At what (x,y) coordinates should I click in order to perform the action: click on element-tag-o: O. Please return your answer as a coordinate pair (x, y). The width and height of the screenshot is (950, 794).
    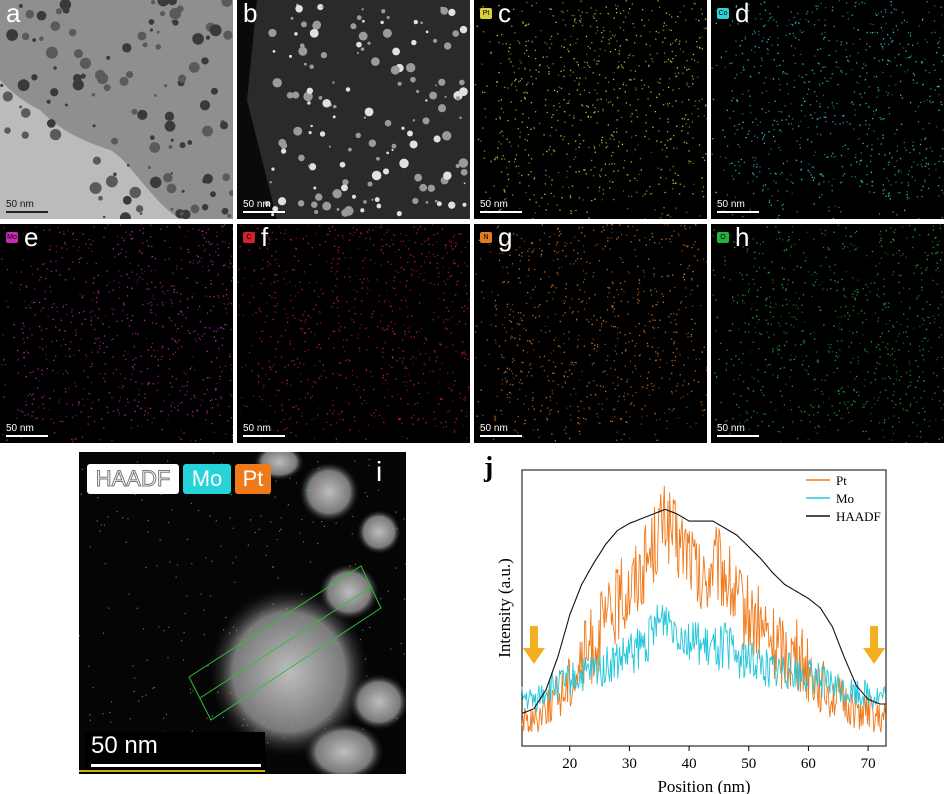
    Looking at the image, I should click on (723, 237).